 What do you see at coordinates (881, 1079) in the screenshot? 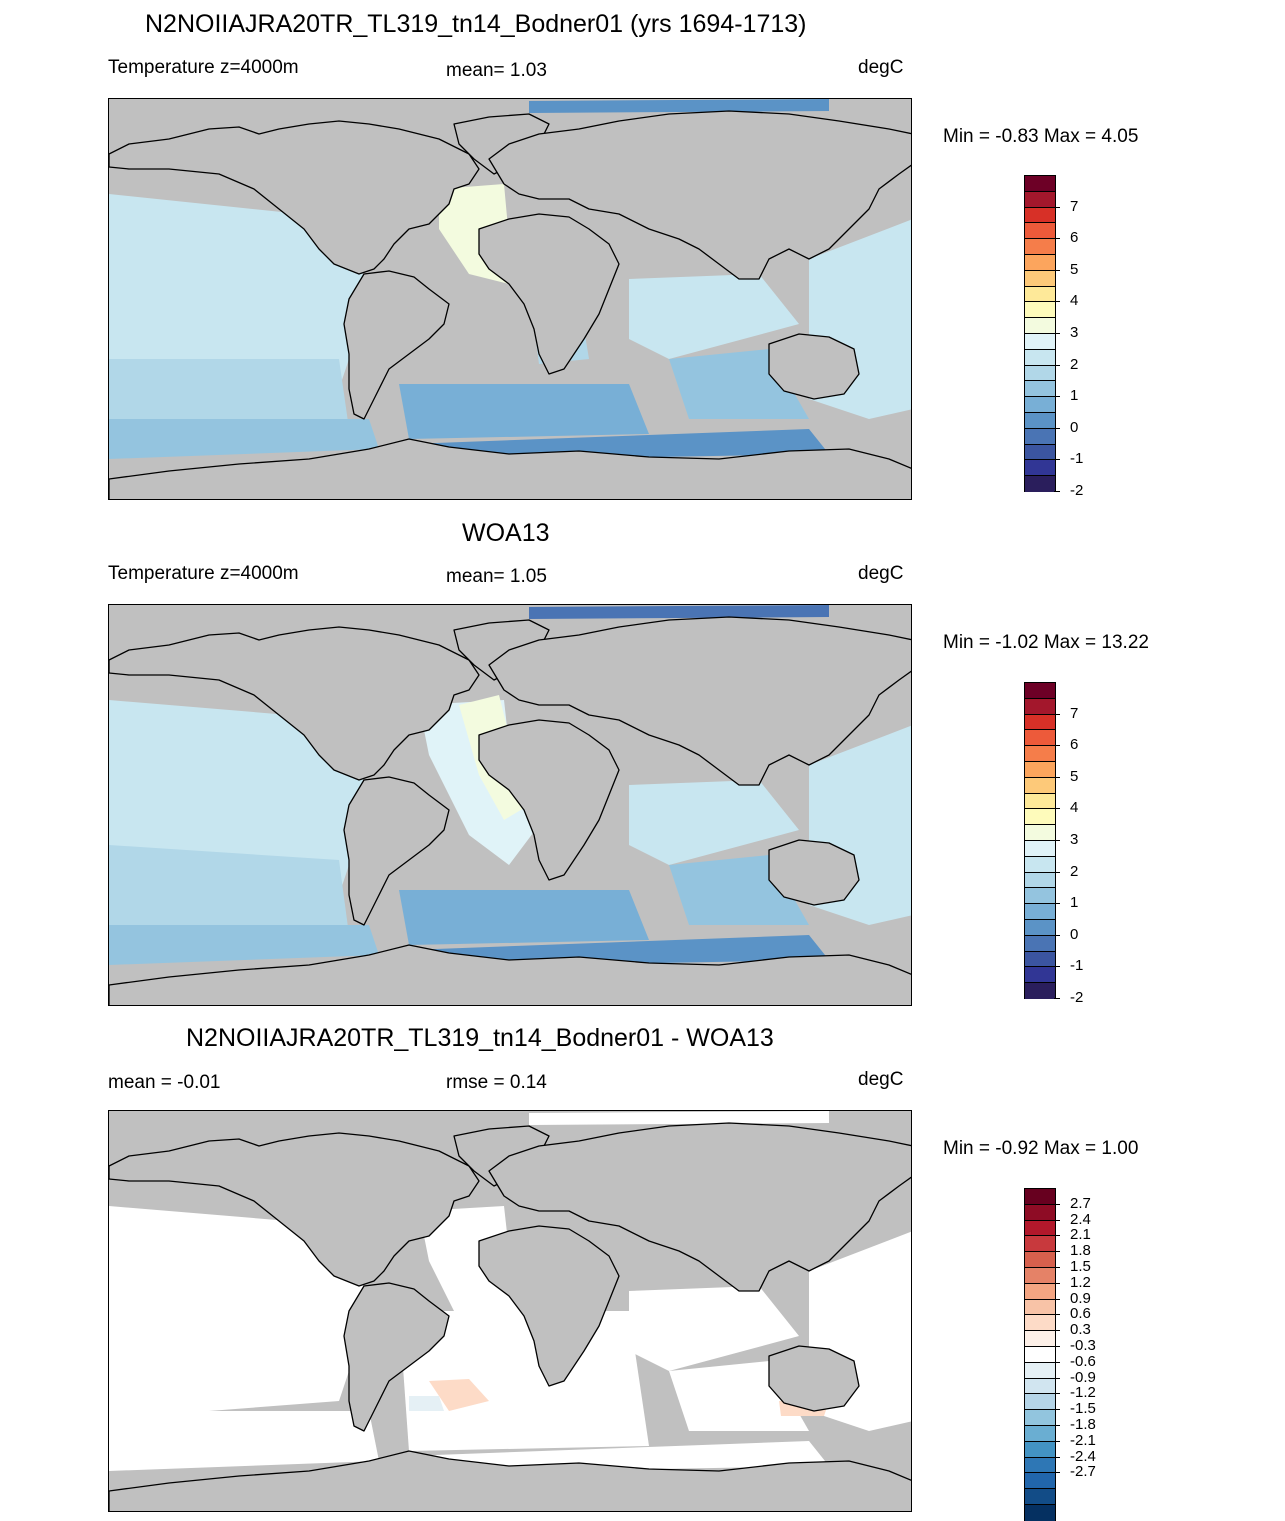
I see `panel-3-units-label: degC` at bounding box center [881, 1079].